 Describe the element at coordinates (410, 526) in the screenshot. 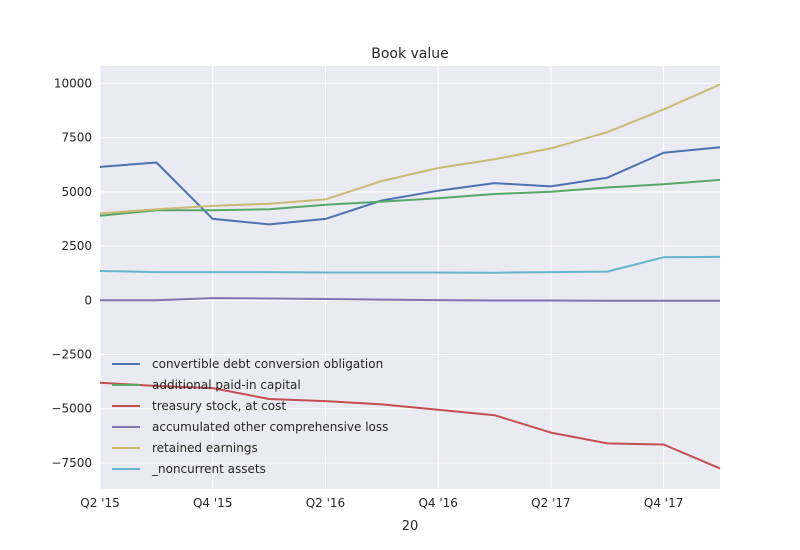

I see `x-axis-label: 20` at that location.